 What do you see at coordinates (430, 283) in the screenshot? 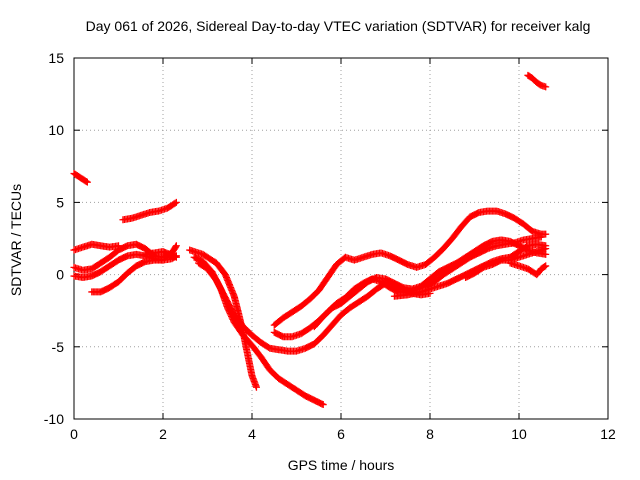
I see `series-arc-m` at bounding box center [430, 283].